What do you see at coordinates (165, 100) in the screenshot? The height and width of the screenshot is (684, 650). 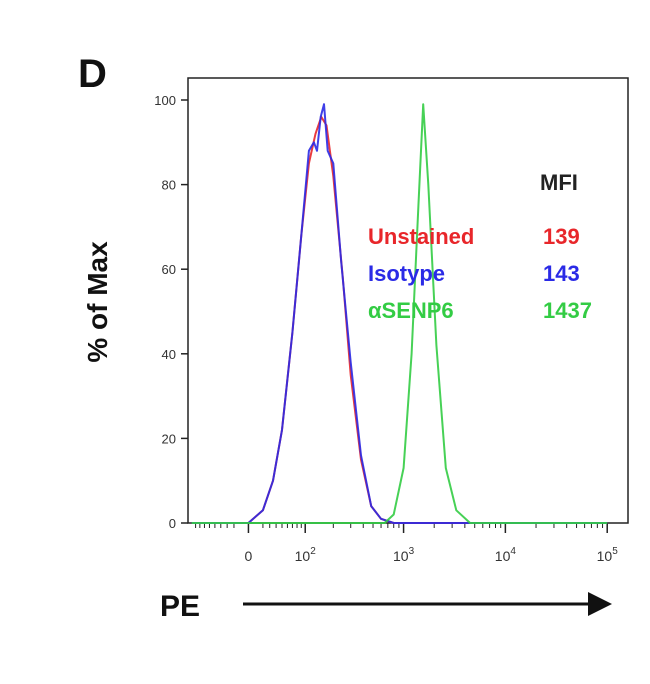 I see `y-tick-label: 100` at bounding box center [165, 100].